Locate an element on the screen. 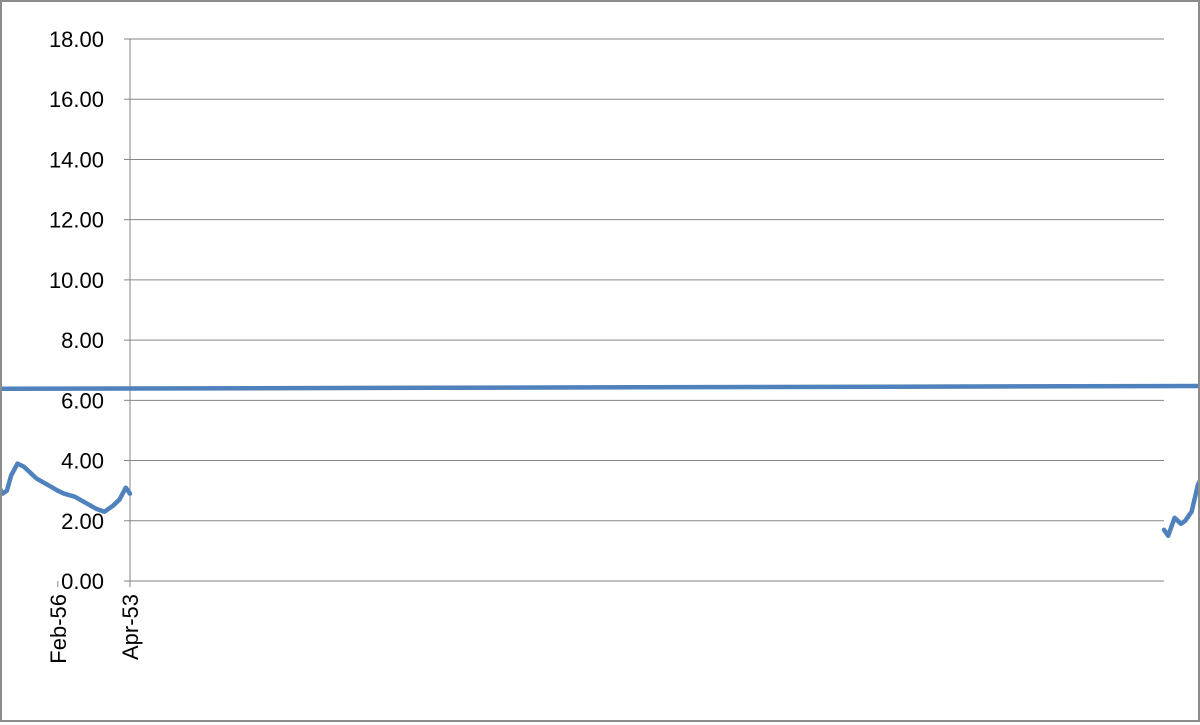 Image resolution: width=1200 pixels, height=725 pixels. y-tick-label: 2.00 is located at coordinates (82, 521).